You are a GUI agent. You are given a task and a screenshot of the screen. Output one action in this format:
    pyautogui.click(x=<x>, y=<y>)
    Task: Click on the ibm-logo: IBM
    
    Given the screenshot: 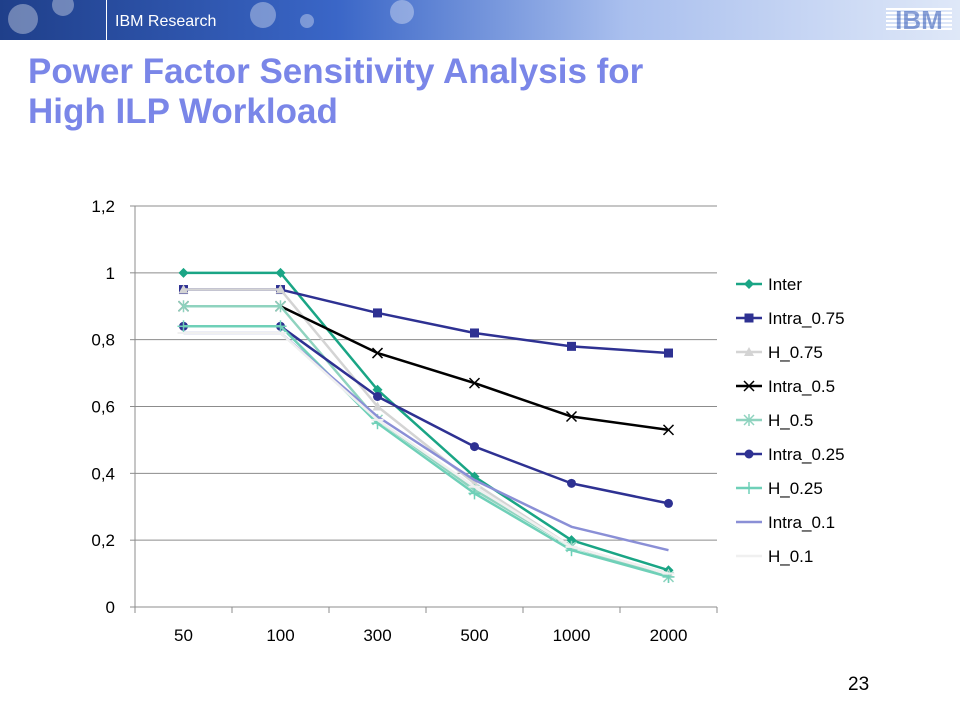 What is the action you would take?
    pyautogui.click(x=919, y=19)
    